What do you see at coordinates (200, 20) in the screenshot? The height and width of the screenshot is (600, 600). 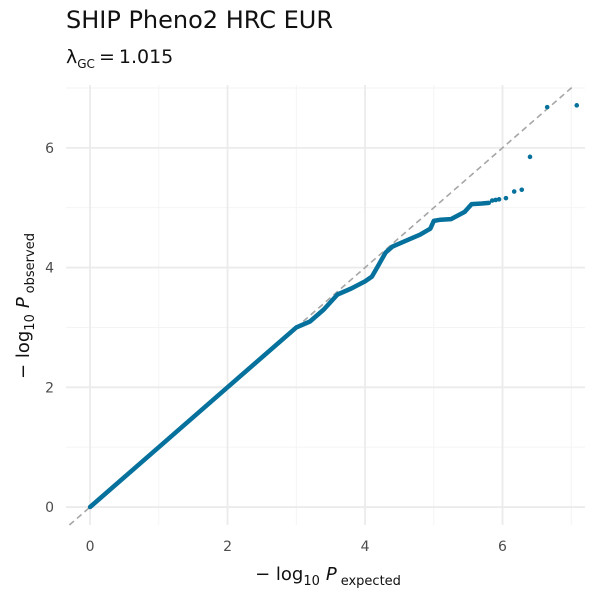 I see `chart-title: SHIP Pheno2 HRC EUR` at bounding box center [200, 20].